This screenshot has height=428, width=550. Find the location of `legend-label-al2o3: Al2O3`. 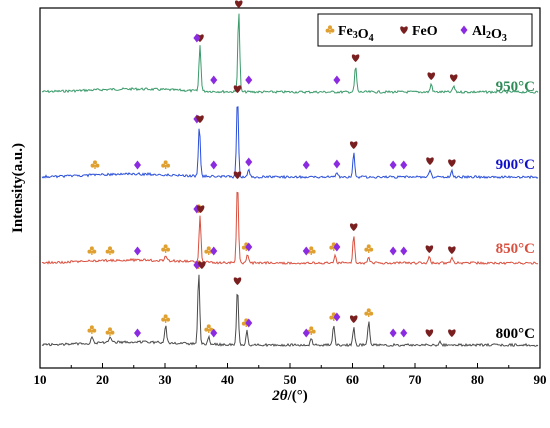

legend-label-al2o3: Al2O3 is located at coordinates (489, 34).